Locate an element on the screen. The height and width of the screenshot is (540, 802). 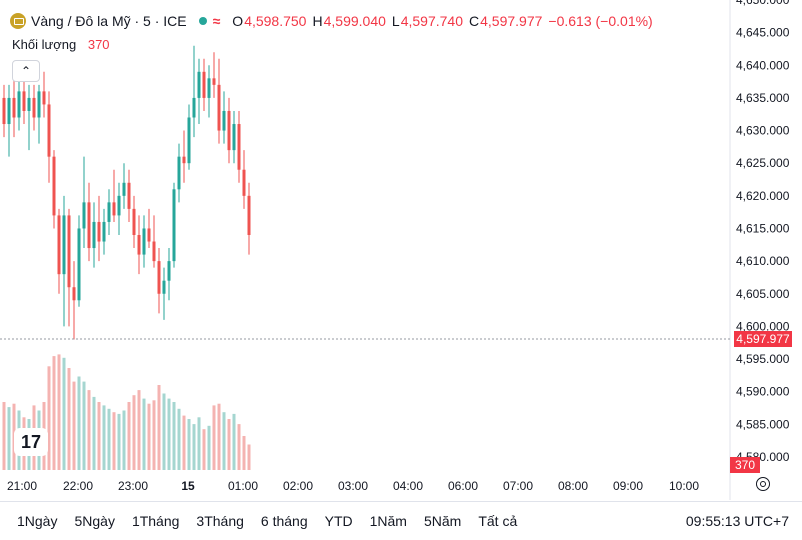
range-1y: 1Năm is located at coordinates (388, 521).